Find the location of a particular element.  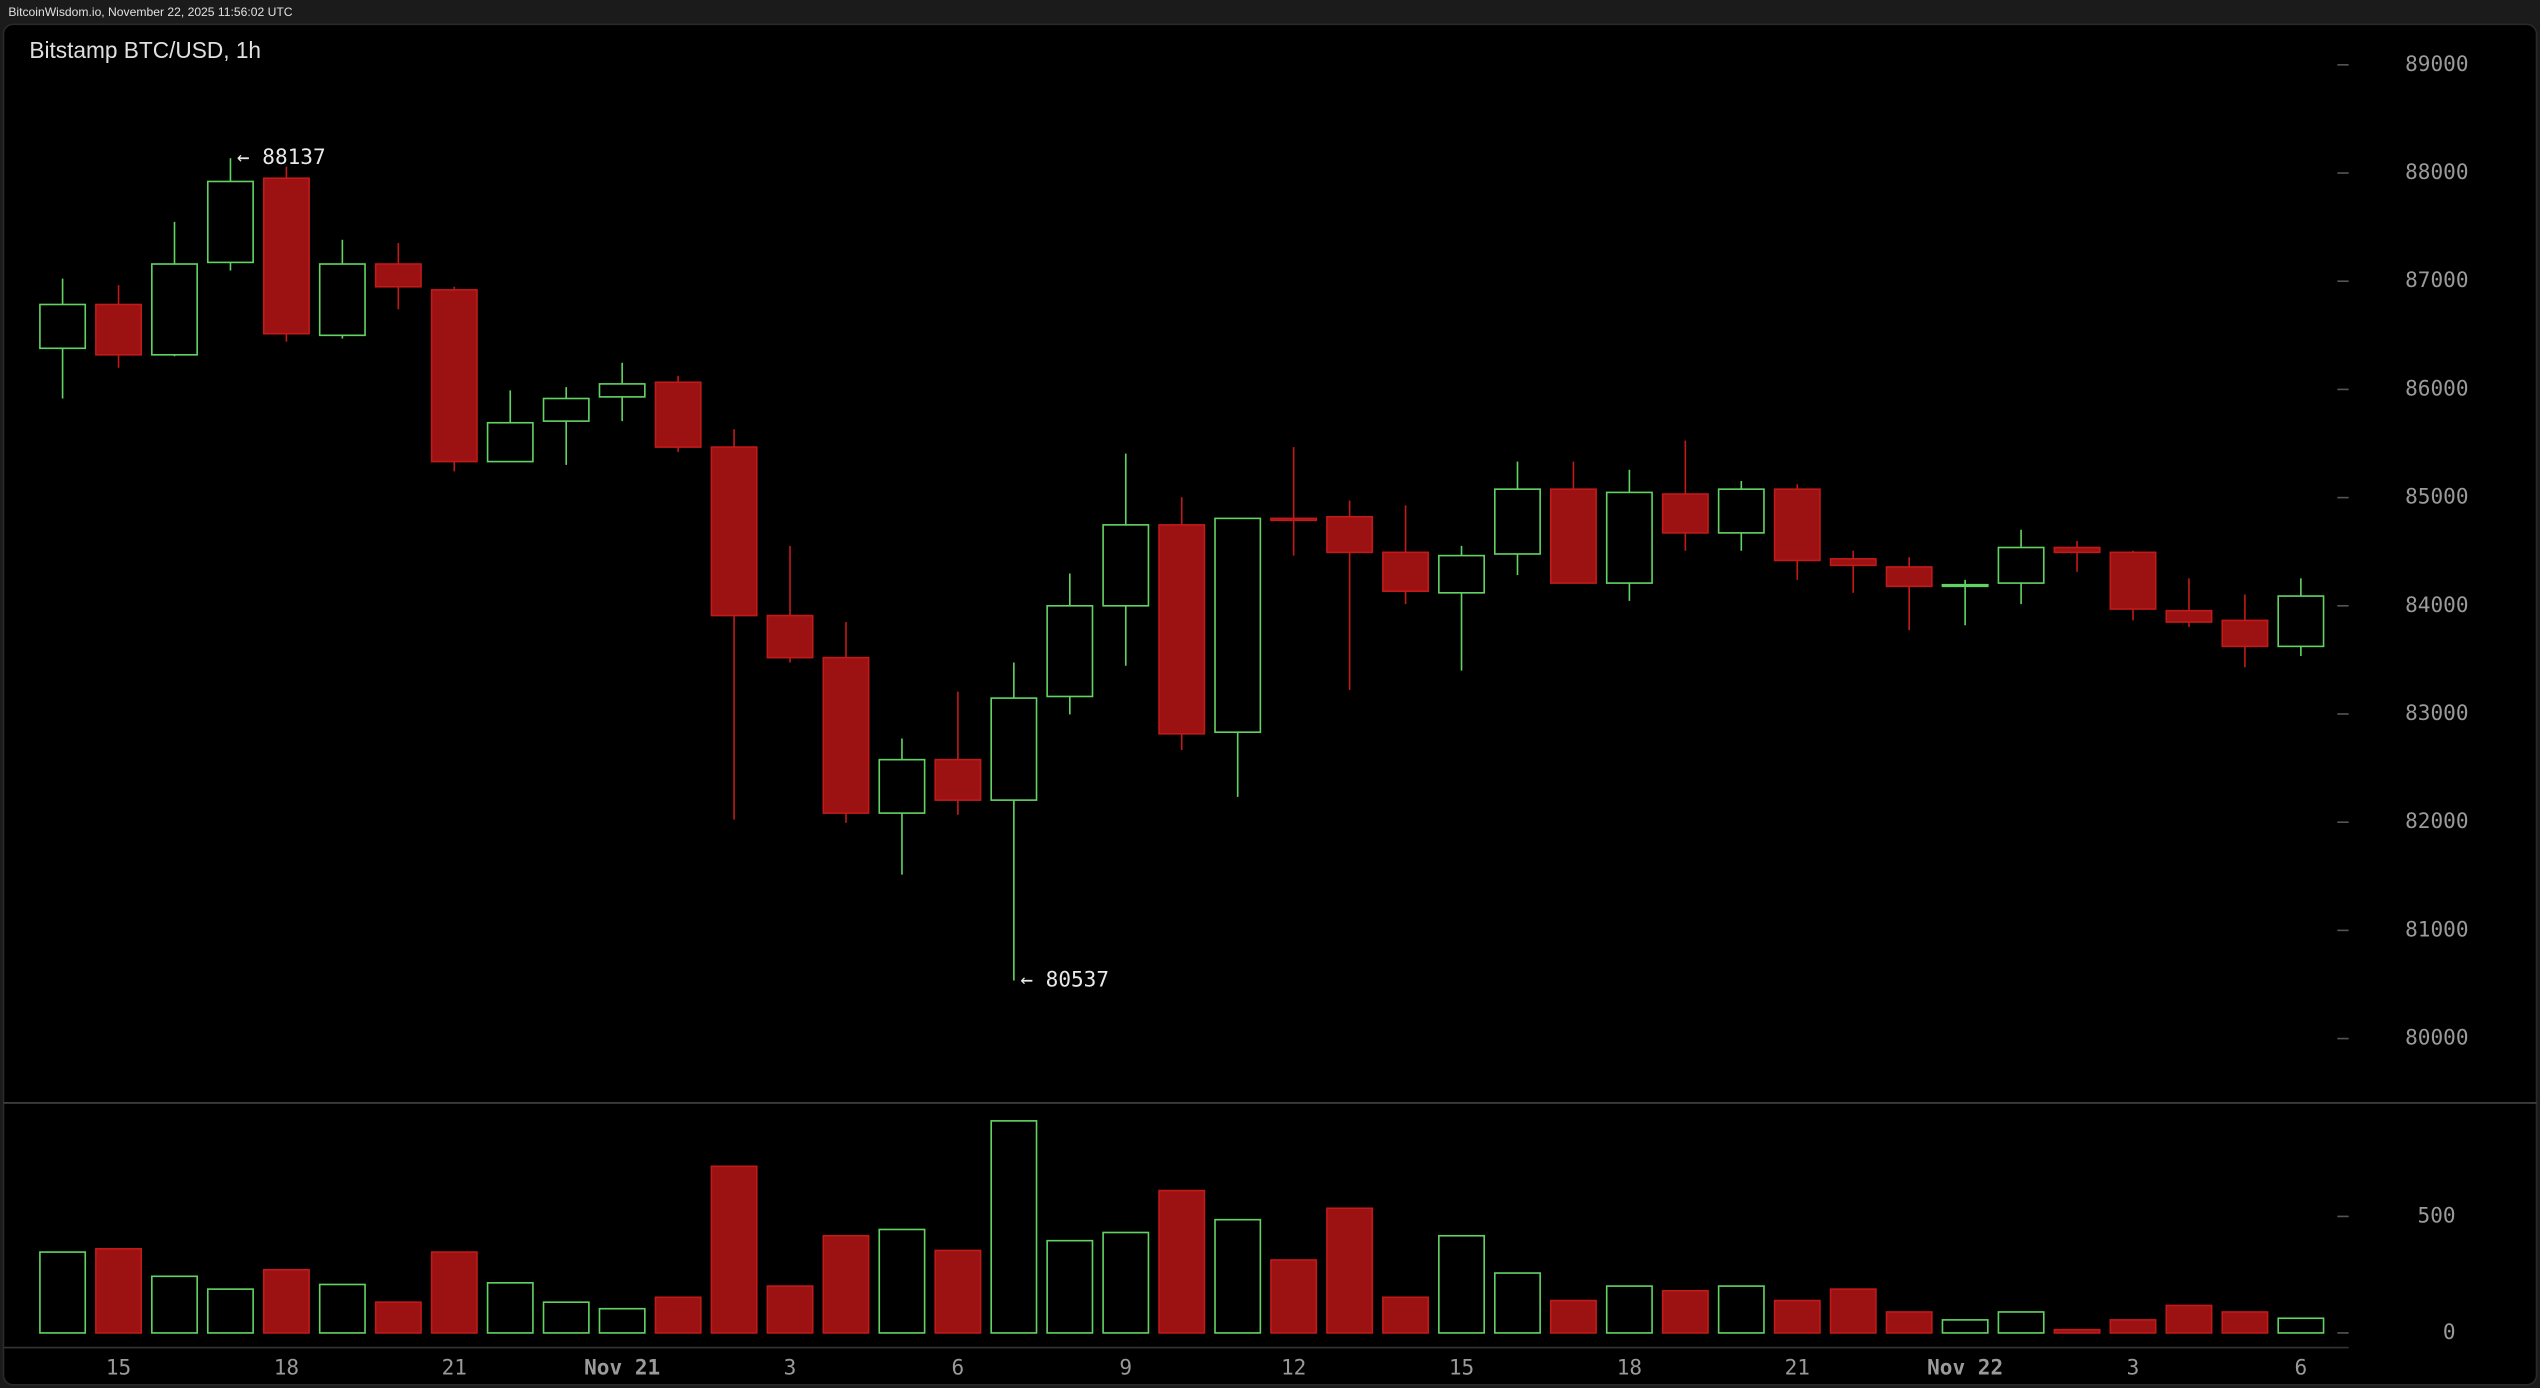

x-tick-label: 12 is located at coordinates (1293, 1367).